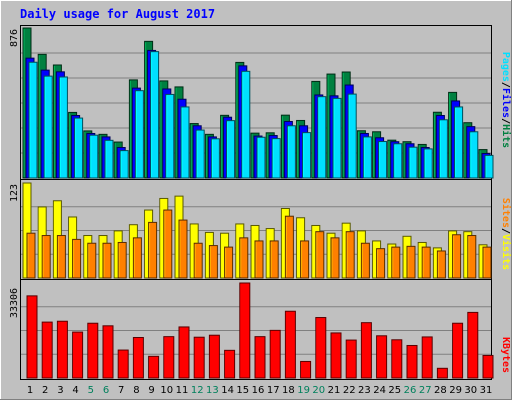 The width and height of the screenshot is (512, 400). I want to click on legend-sites: Sites, so click(506, 213).